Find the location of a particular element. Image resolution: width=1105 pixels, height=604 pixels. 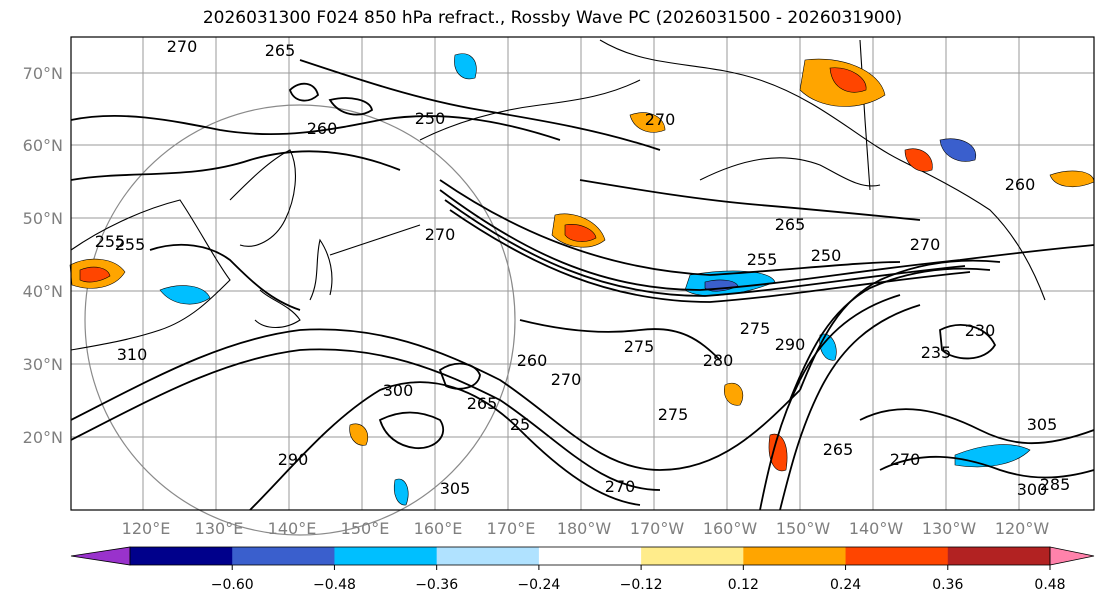

longitude-label: 130°E is located at coordinates (219, 528).